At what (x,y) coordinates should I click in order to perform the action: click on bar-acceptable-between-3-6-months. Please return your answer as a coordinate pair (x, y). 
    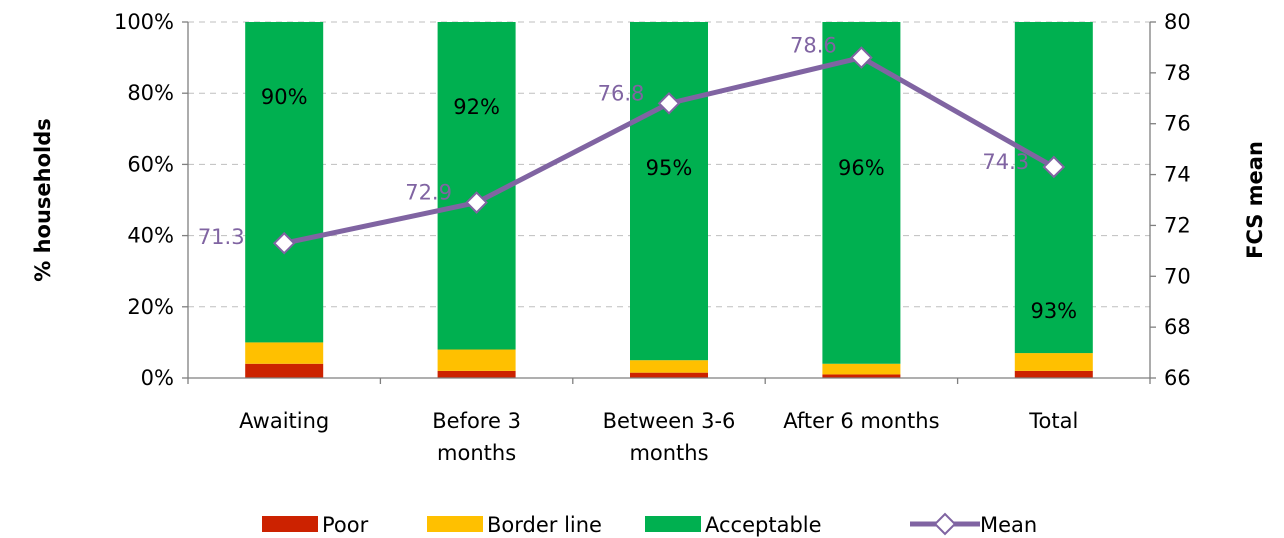
    Looking at the image, I should click on (669, 191).